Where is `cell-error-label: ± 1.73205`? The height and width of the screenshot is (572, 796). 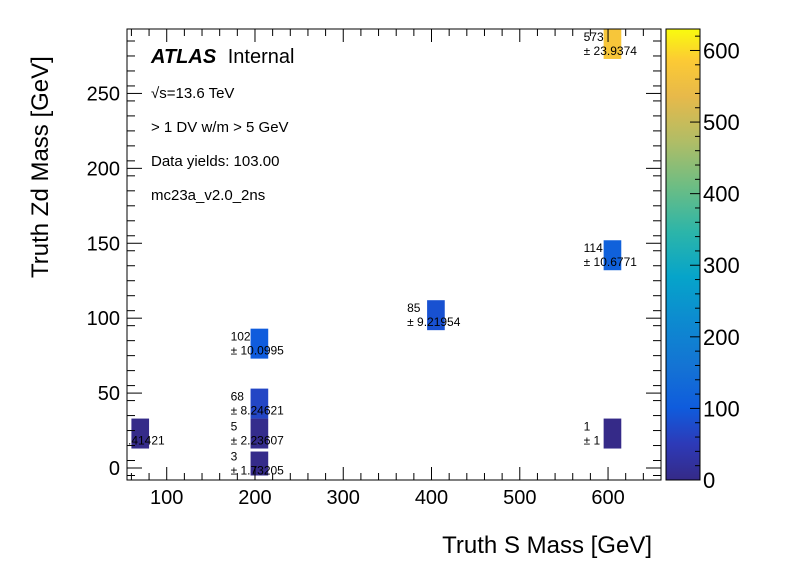 cell-error-label: ± 1.73205 is located at coordinates (258, 471).